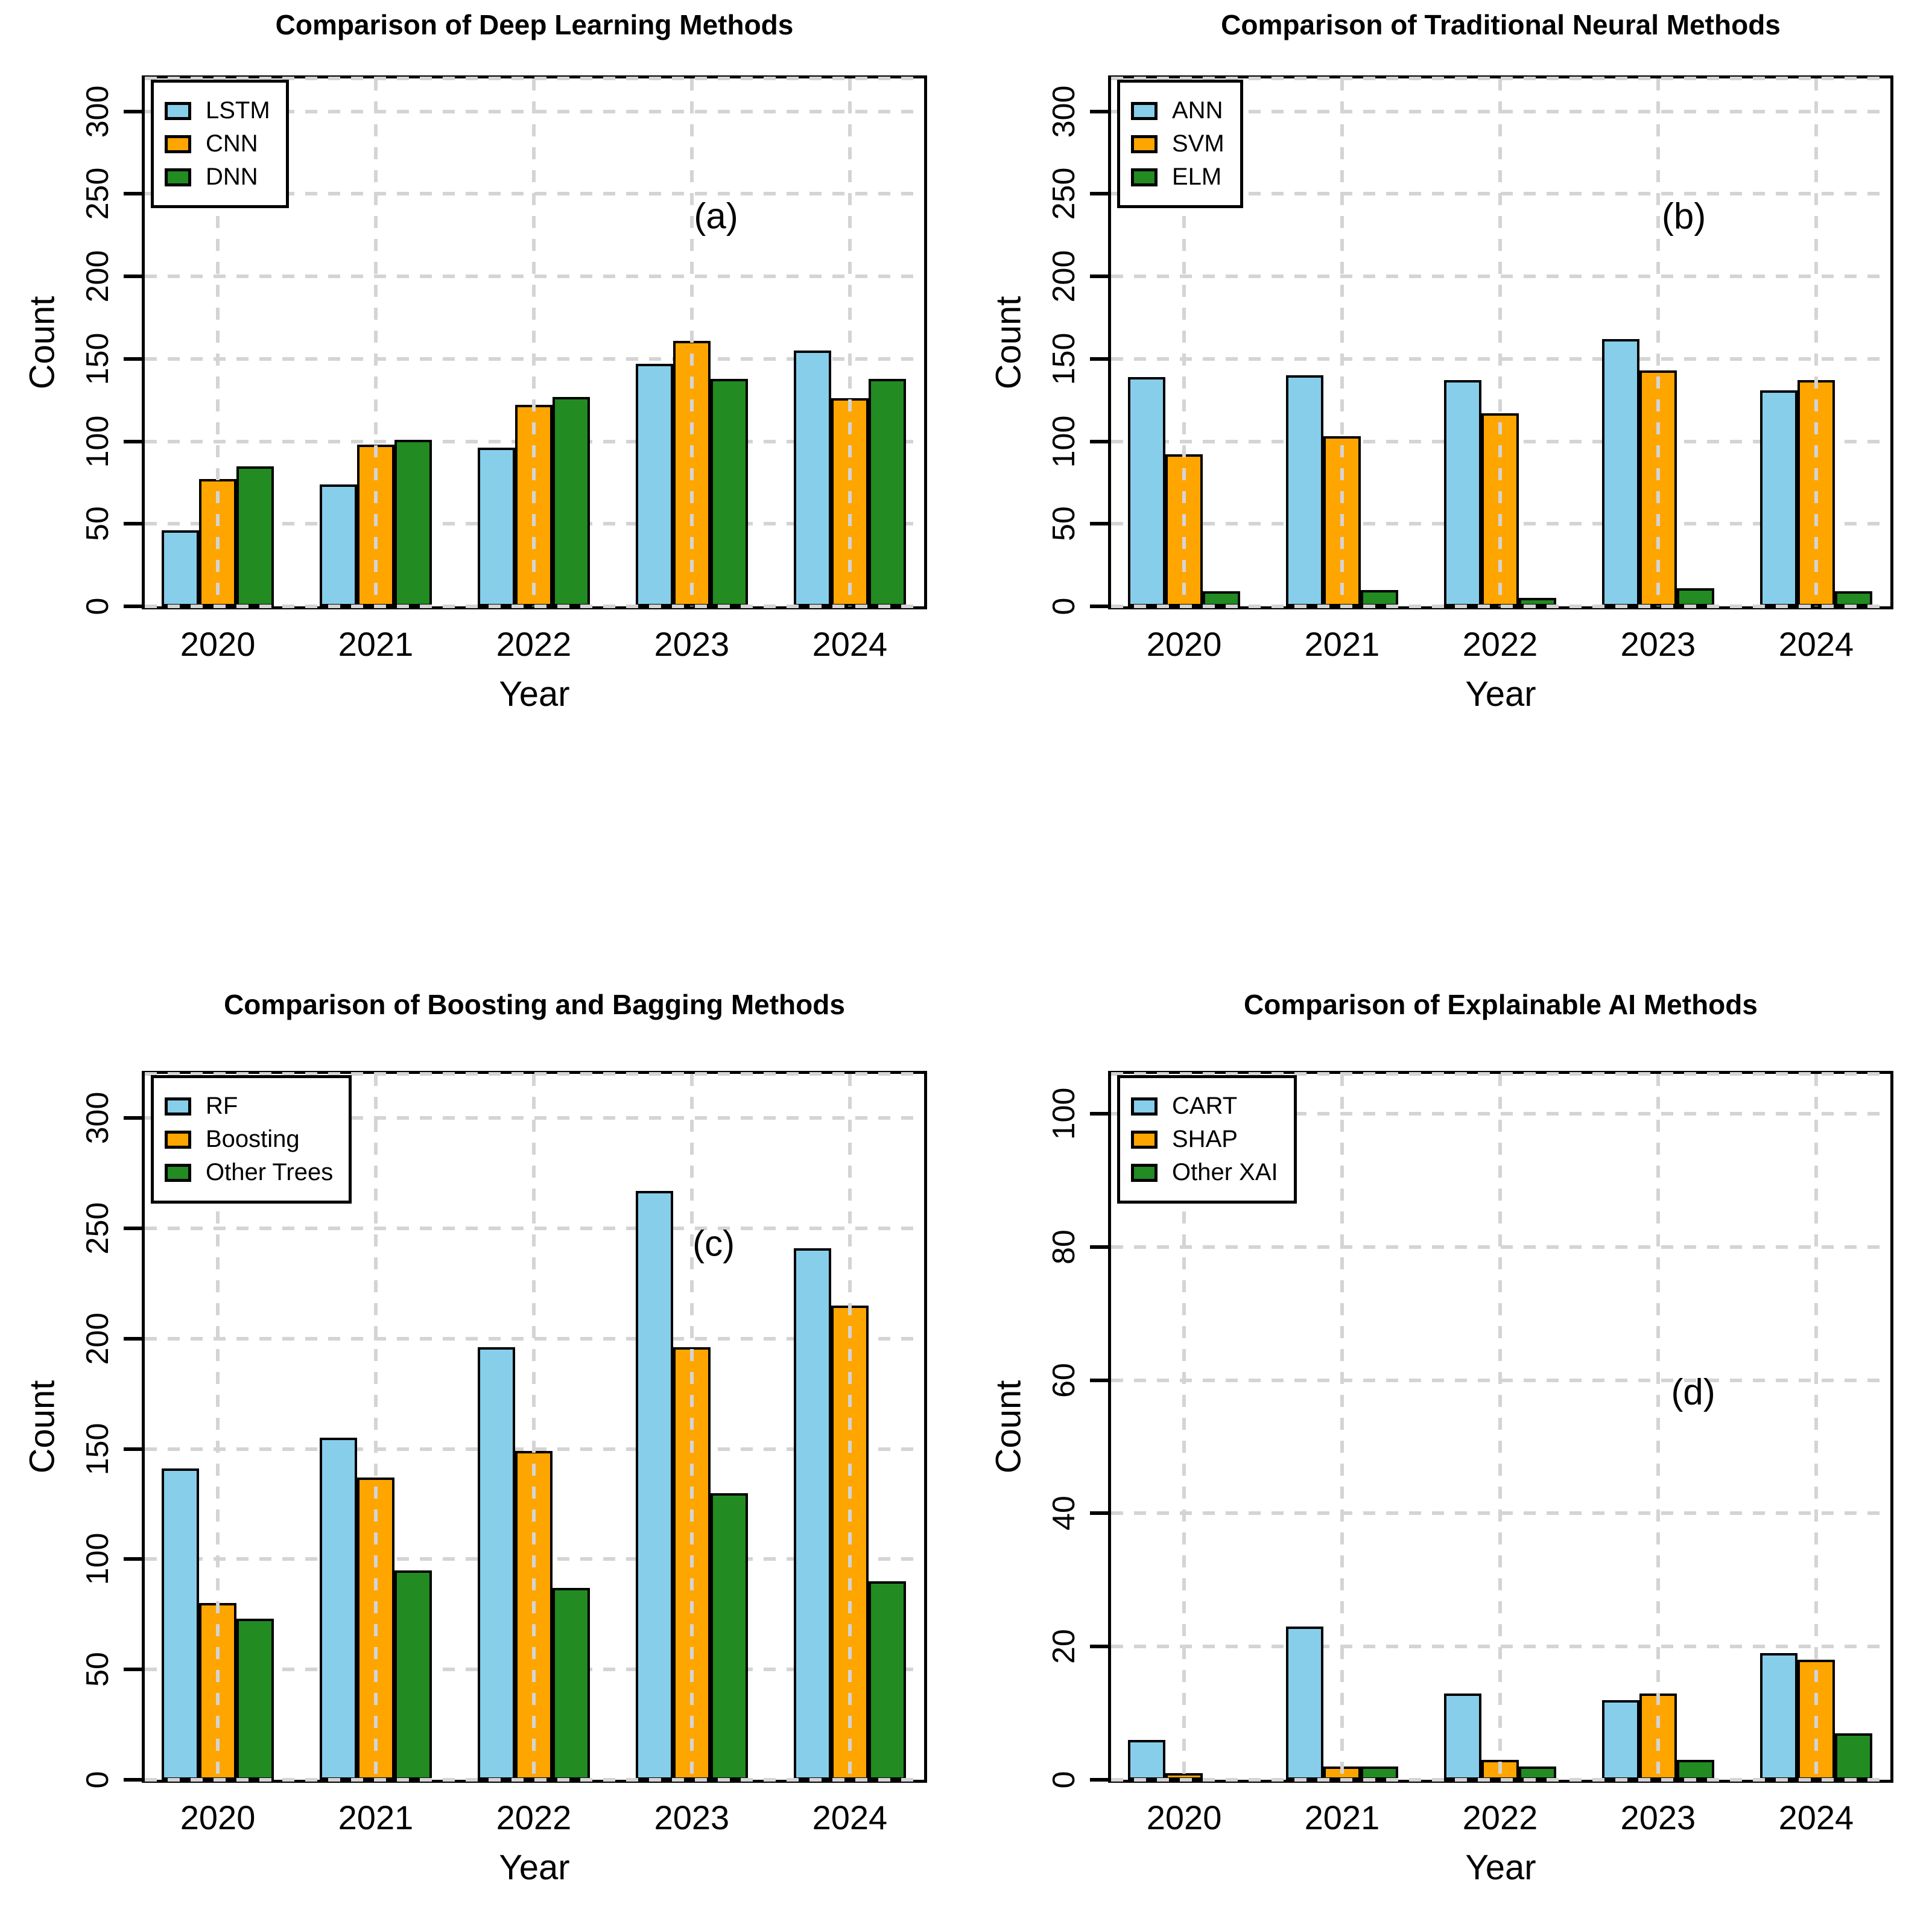  What do you see at coordinates (413, 1675) in the screenshot?
I see `bar-other-trees-2021` at bounding box center [413, 1675].